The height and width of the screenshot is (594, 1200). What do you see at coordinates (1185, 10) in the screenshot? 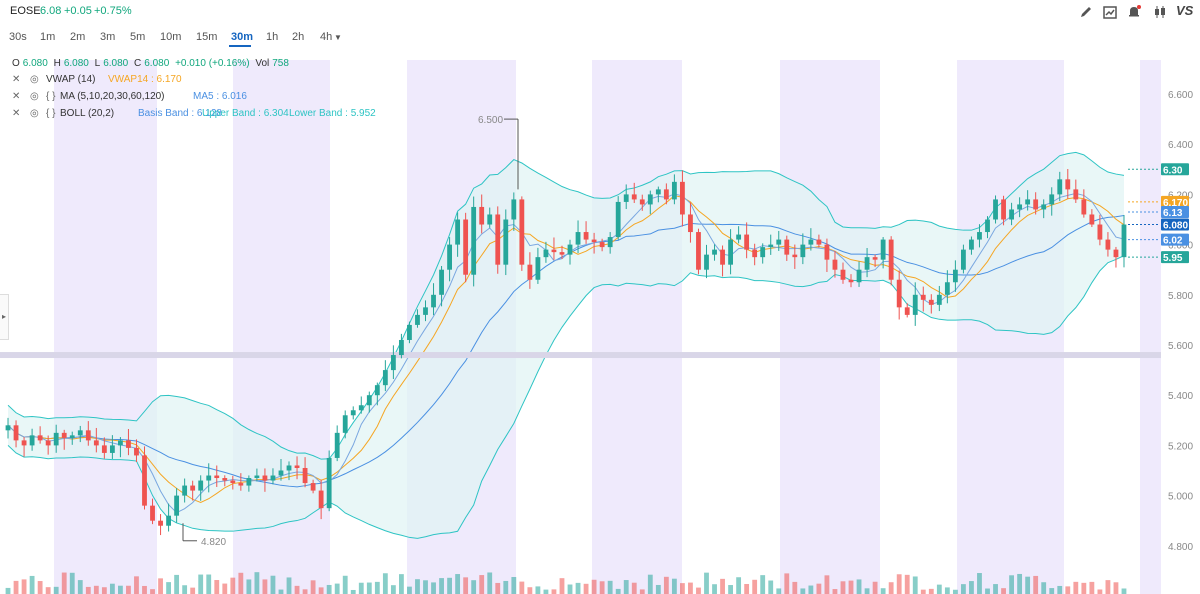
I see `brand-logo: VS` at bounding box center [1185, 10].